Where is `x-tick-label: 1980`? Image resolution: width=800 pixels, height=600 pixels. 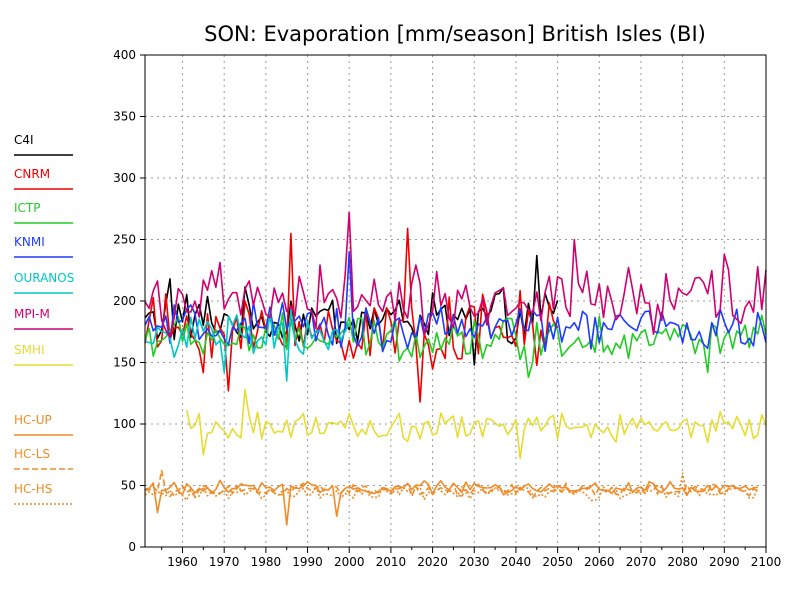 x-tick-label: 1980 is located at coordinates (266, 562).